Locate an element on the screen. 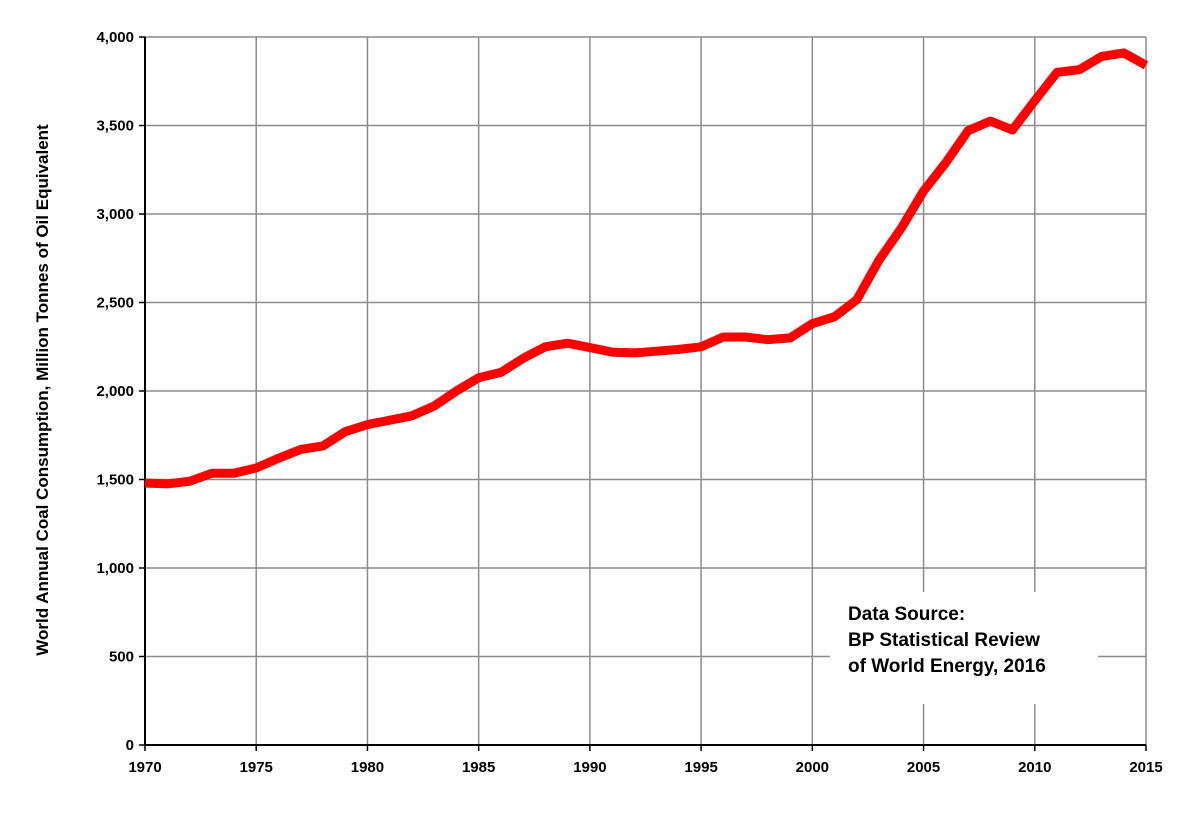 Image resolution: width=1200 pixels, height=828 pixels. x-tick-label: 2000 is located at coordinates (812, 767).